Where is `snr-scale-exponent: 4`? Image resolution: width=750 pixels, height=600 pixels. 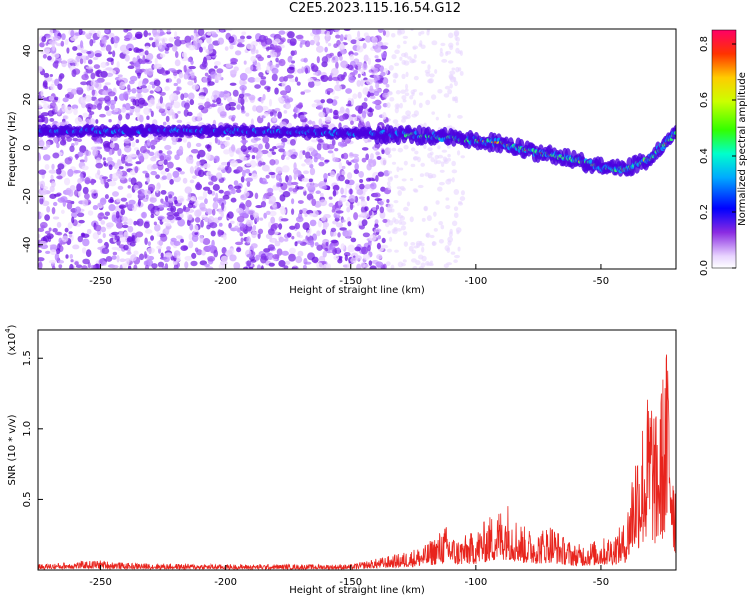
snr-scale-exponent: 4 is located at coordinates (8, 330).